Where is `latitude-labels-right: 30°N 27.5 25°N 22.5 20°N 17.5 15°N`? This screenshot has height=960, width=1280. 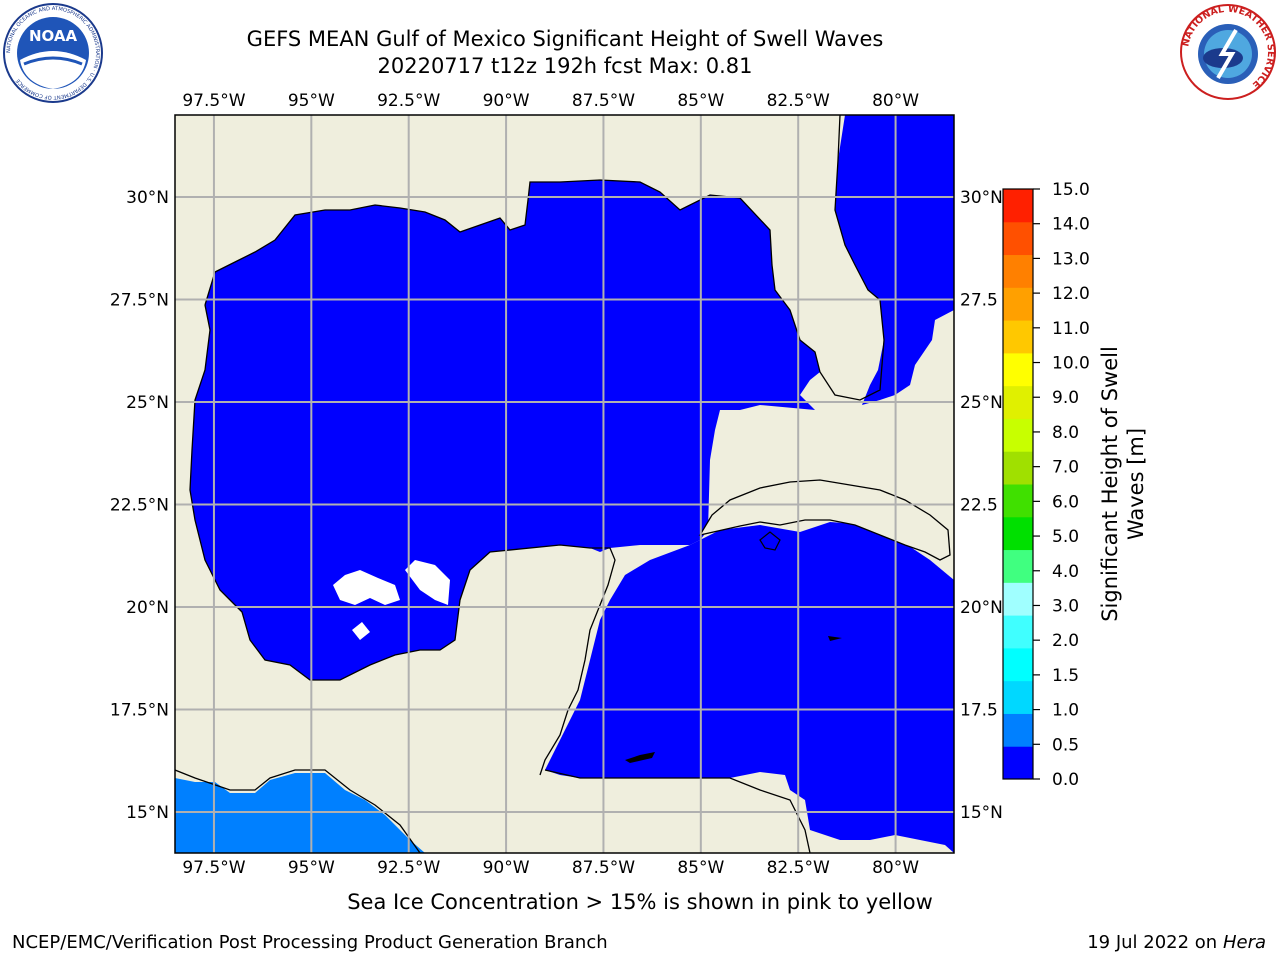
latitude-labels-right: 30°N 27.5 25°N 22.5 20°N 17.5 15°N is located at coordinates (981, 505).